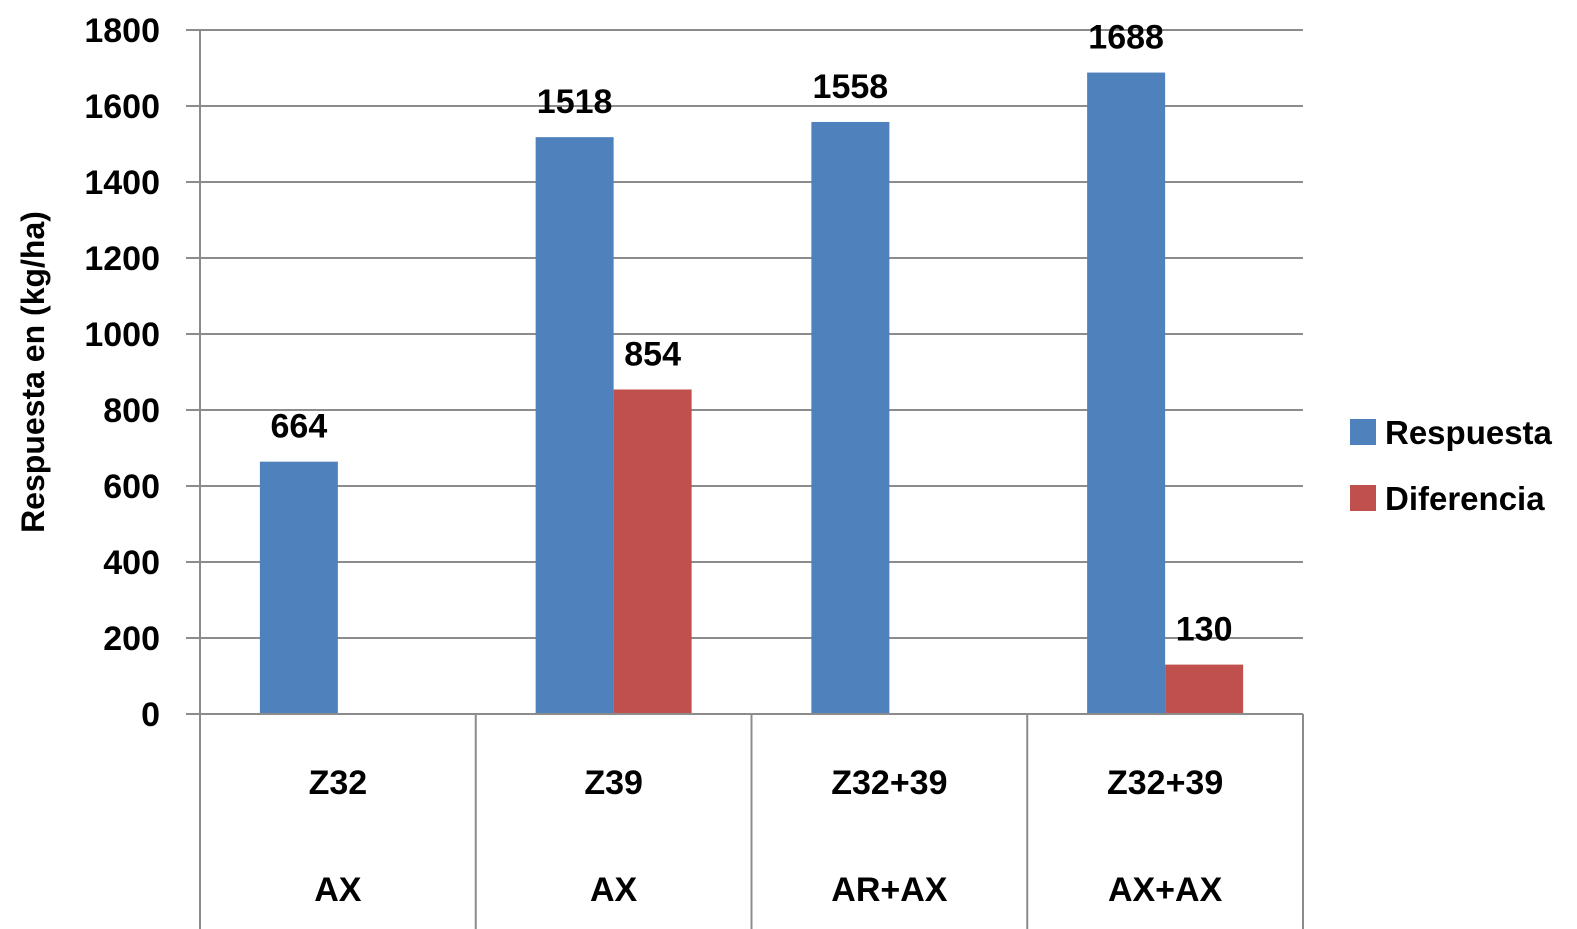 This screenshot has height=929, width=1577. Describe the element at coordinates (652, 354) in the screenshot. I see `data-label: 854` at that location.